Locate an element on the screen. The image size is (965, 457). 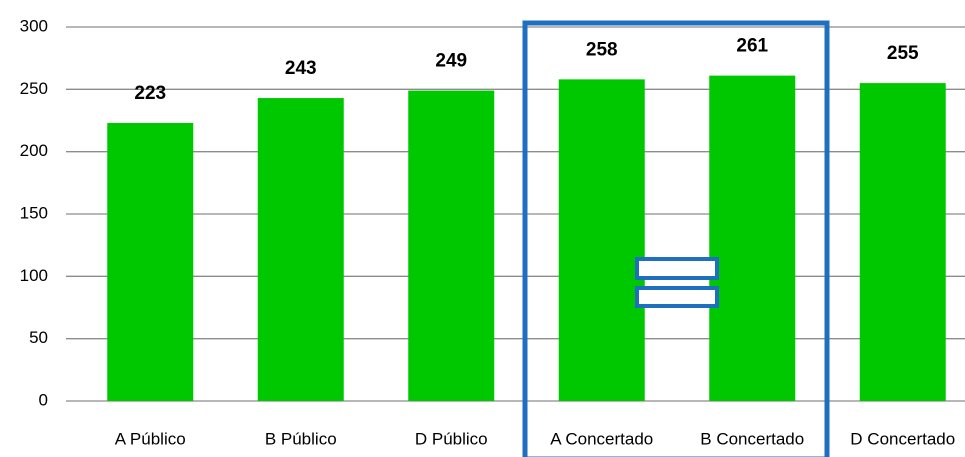
y-tick-label: 100 is located at coordinates (34, 275).